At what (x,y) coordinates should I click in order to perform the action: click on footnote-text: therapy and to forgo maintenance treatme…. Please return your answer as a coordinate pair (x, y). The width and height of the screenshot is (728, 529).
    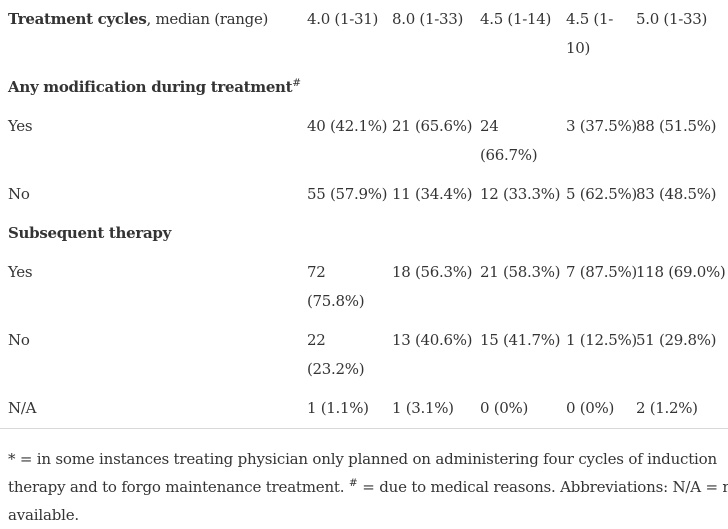
    Looking at the image, I should click on (178, 487).